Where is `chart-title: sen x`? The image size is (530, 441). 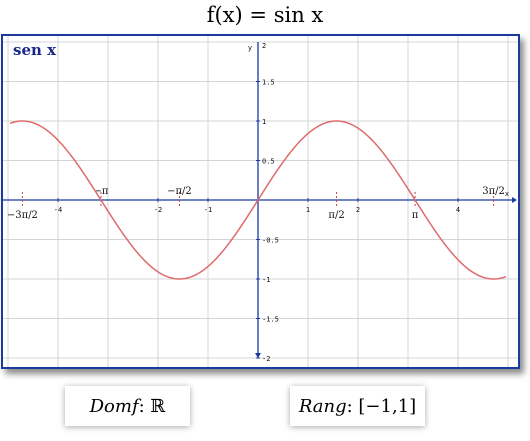
chart-title: sen x is located at coordinates (35, 50).